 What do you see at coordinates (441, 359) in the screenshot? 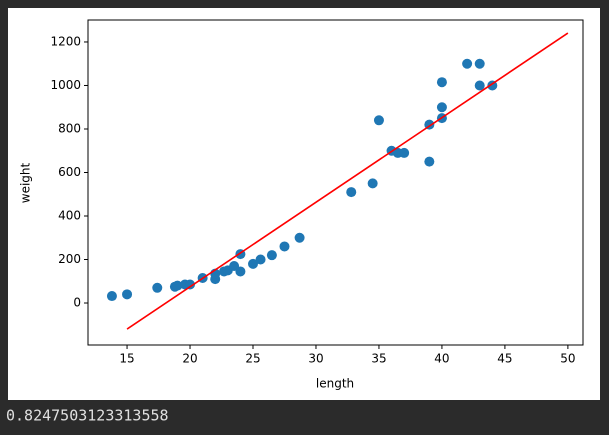
I see `x-tick-label: 40` at bounding box center [441, 359].